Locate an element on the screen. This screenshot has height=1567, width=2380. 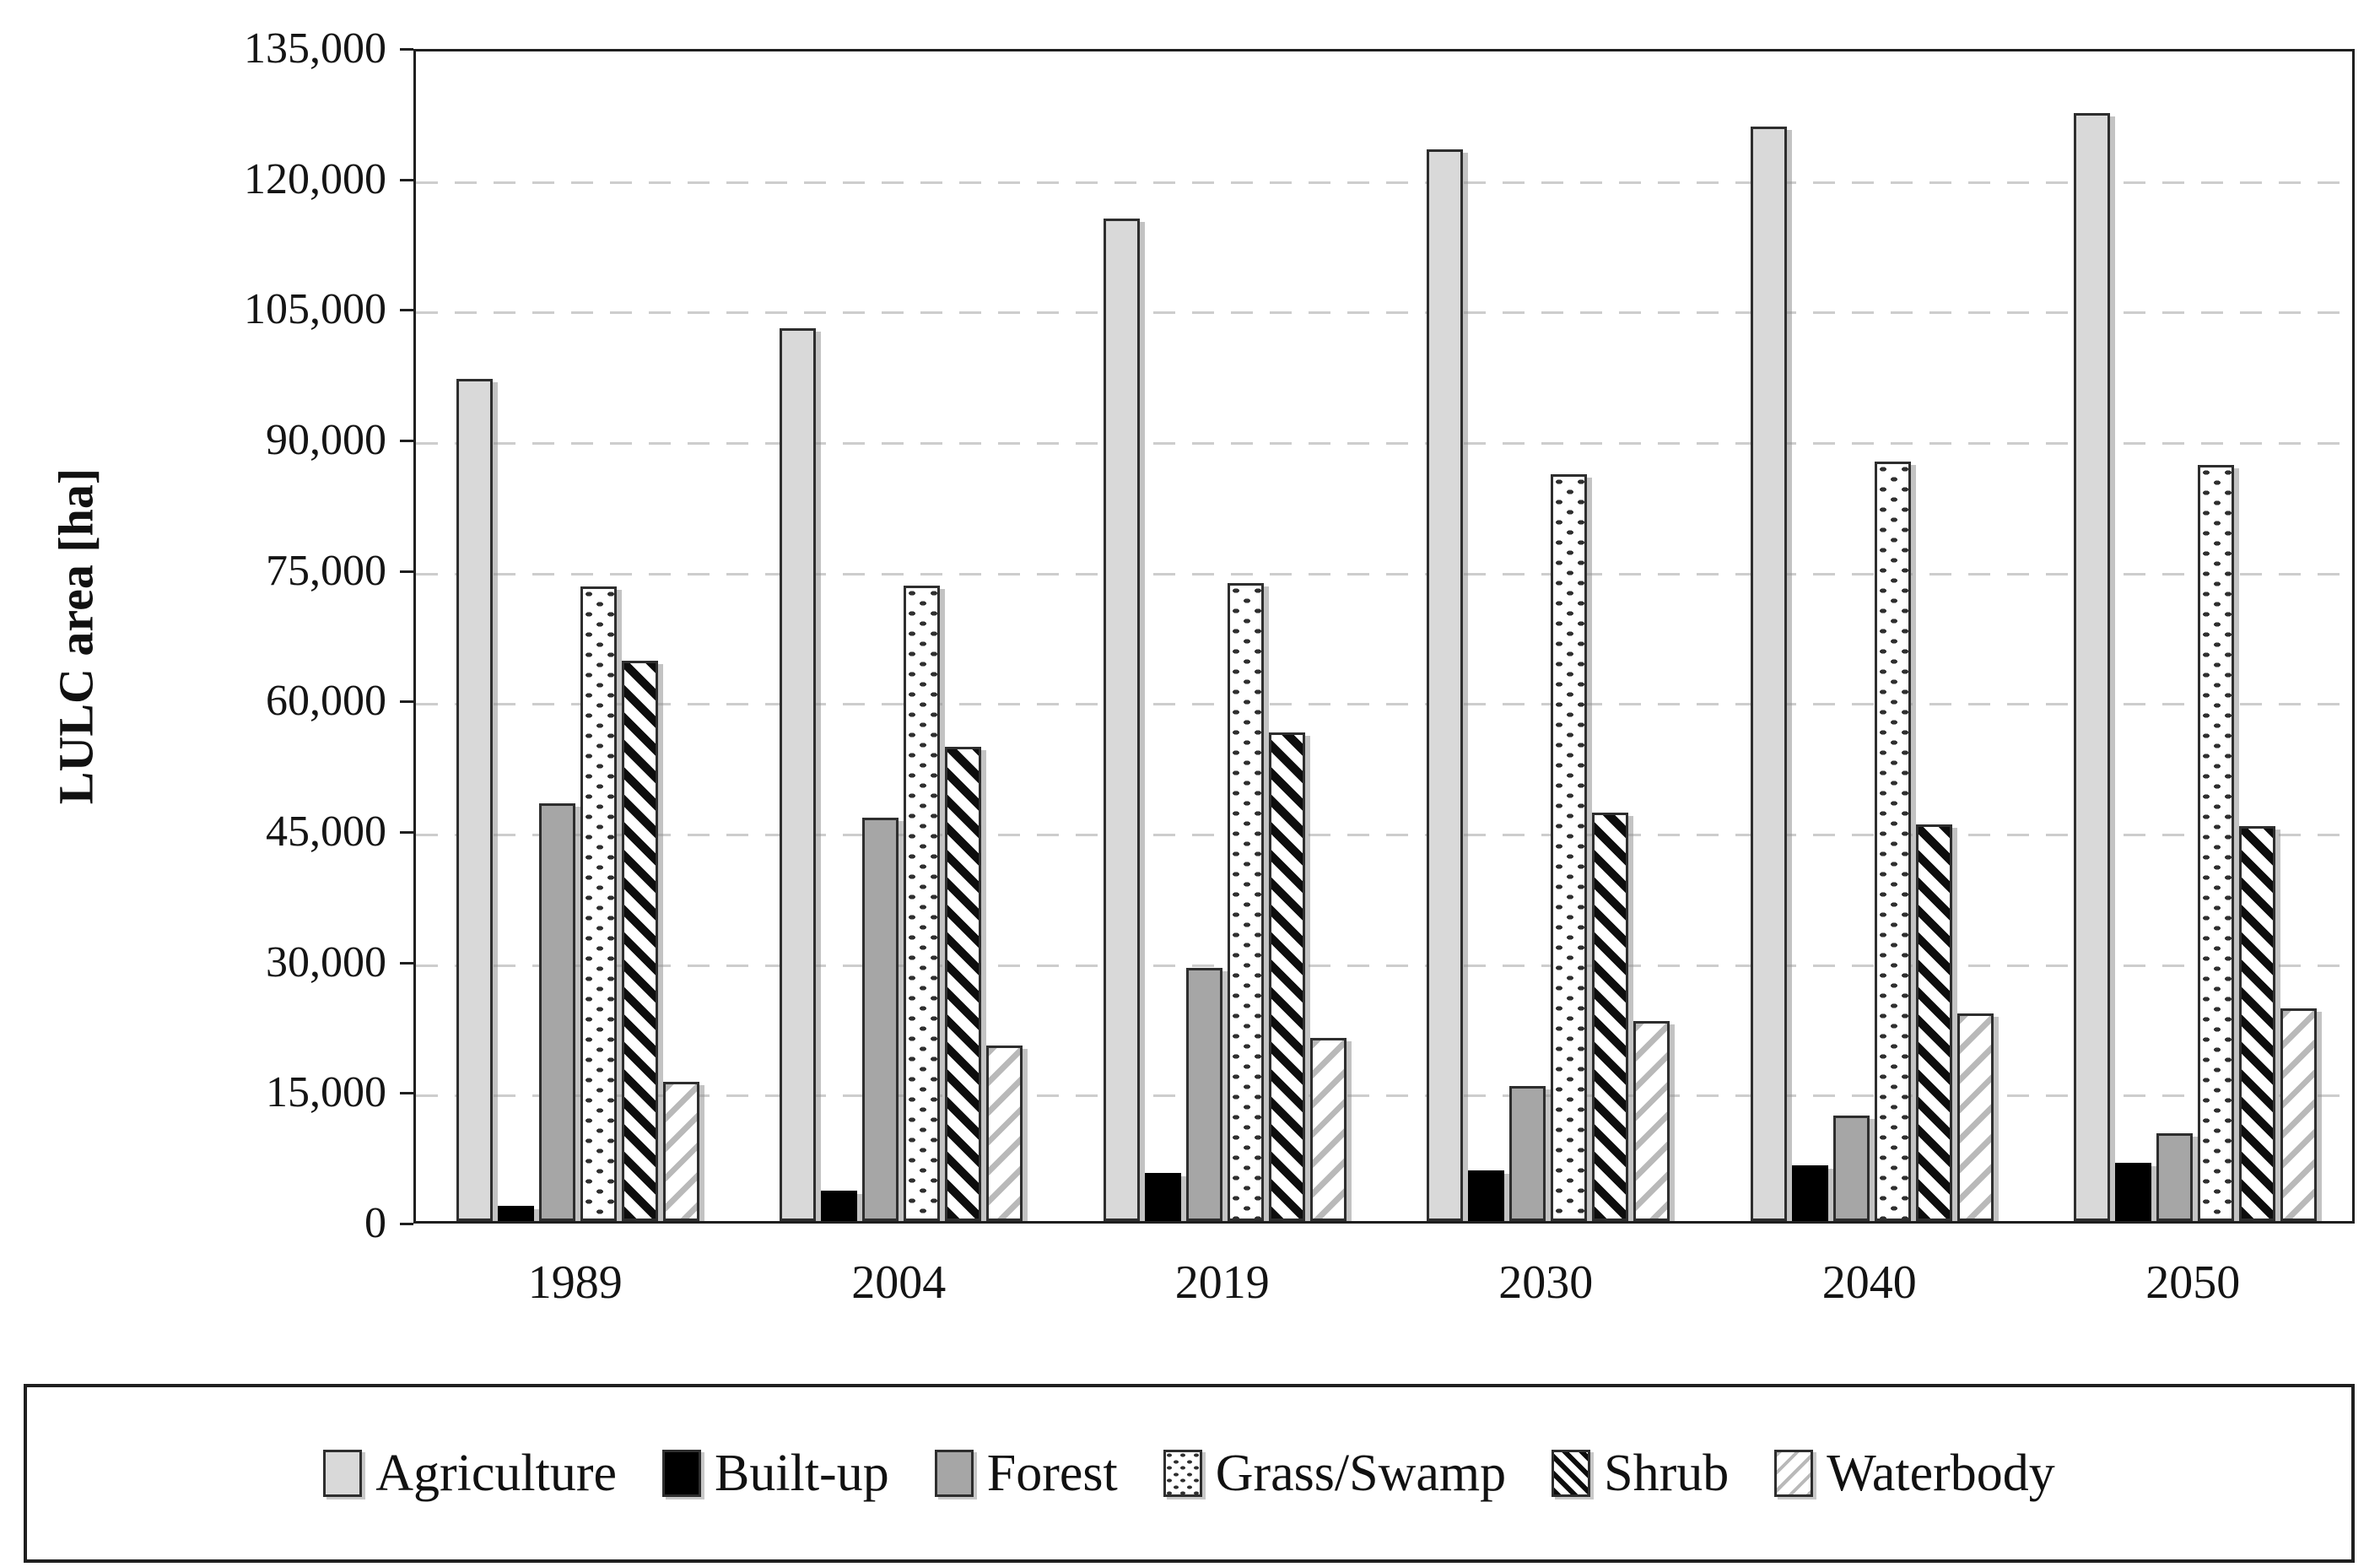
bar-forest-2019 is located at coordinates (1203, 1094).